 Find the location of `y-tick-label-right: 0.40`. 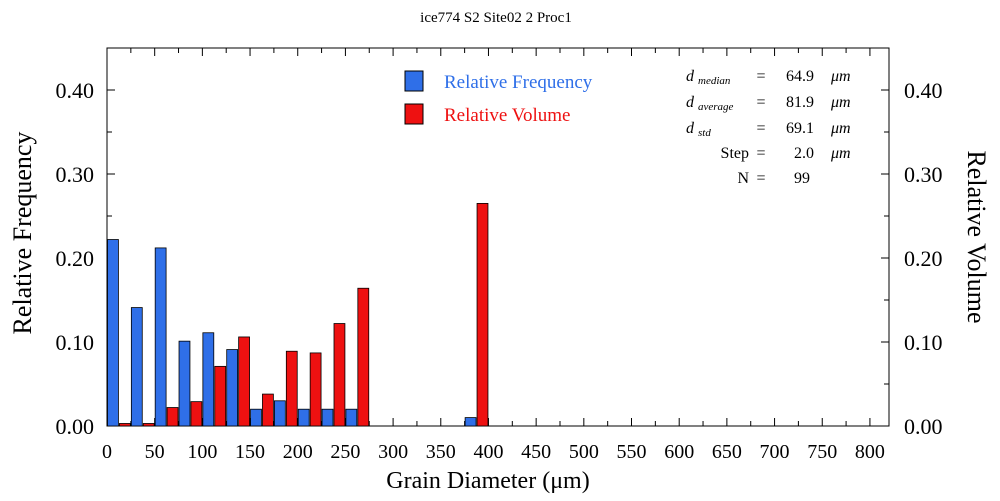

y-tick-label-right: 0.40 is located at coordinates (923, 90).